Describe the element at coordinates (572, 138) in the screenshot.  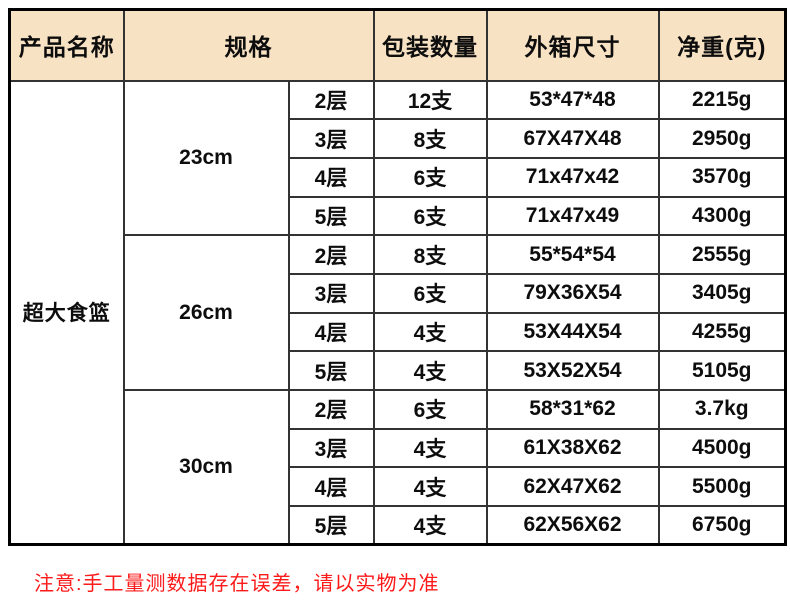
I see `box-size-cell: 67X47X48` at that location.